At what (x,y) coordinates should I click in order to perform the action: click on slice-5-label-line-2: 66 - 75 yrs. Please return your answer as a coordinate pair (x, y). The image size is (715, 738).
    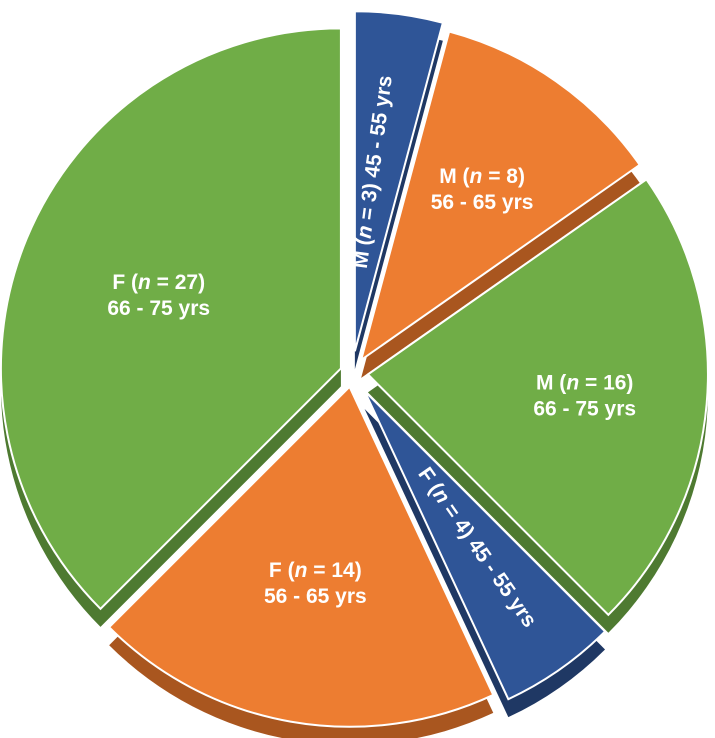
    Looking at the image, I should click on (158, 308).